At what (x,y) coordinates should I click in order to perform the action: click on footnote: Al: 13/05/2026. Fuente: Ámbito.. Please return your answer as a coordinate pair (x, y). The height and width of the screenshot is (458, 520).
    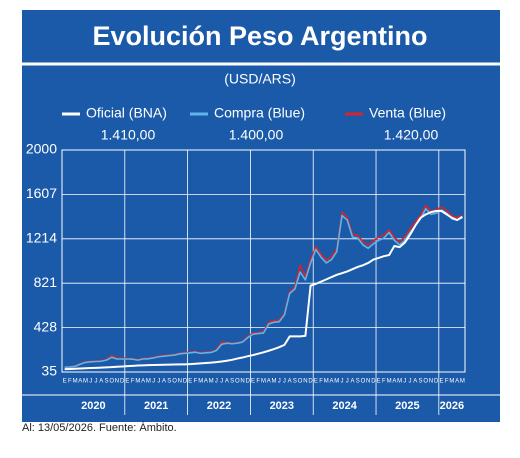
    Looking at the image, I should click on (99, 427).